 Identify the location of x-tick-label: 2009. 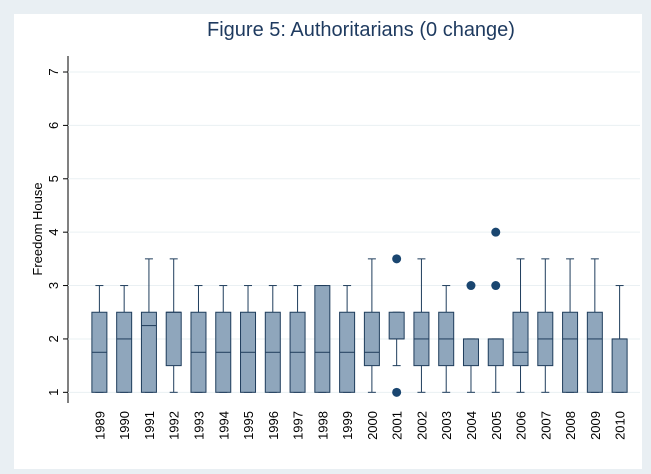
(595, 425).